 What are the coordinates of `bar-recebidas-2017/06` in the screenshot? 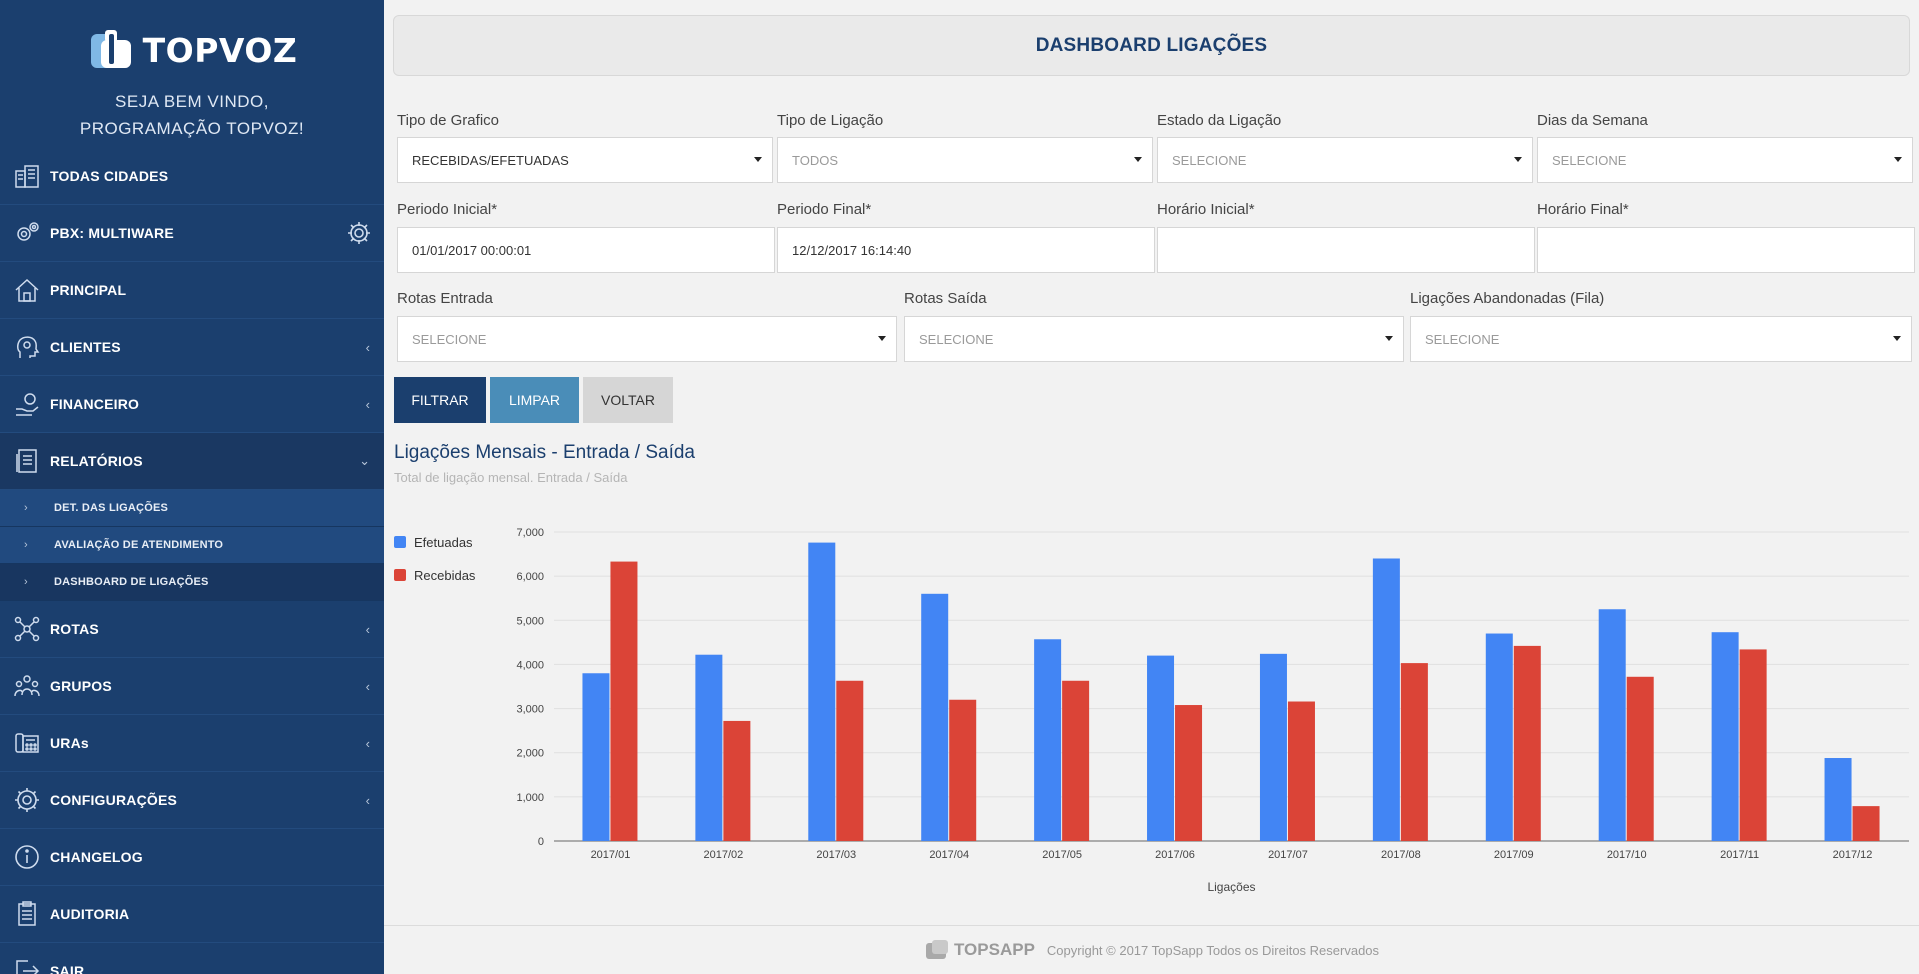 It's located at (1189, 773).